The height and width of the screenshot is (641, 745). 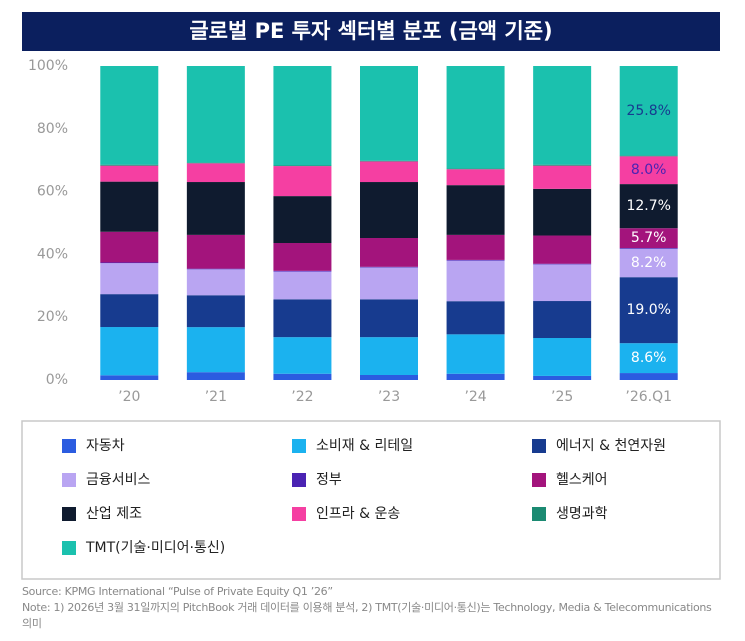 What do you see at coordinates (129, 397) in the screenshot?
I see `x-tick-label: ’20` at bounding box center [129, 397].